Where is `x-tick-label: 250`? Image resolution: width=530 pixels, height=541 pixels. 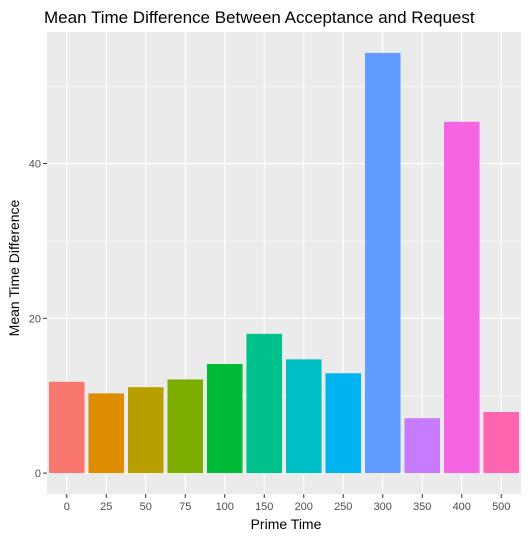 x-tick-label: 250 is located at coordinates (343, 507).